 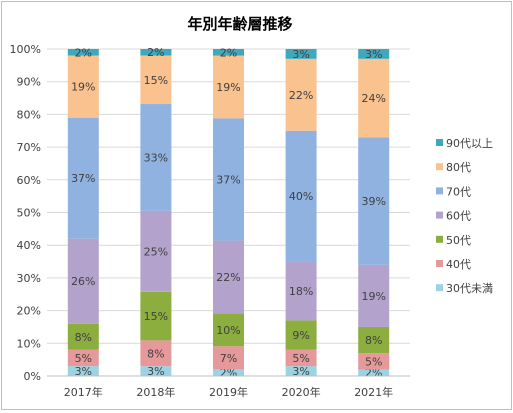 I want to click on legend-label: 30代未満, so click(x=469, y=288).